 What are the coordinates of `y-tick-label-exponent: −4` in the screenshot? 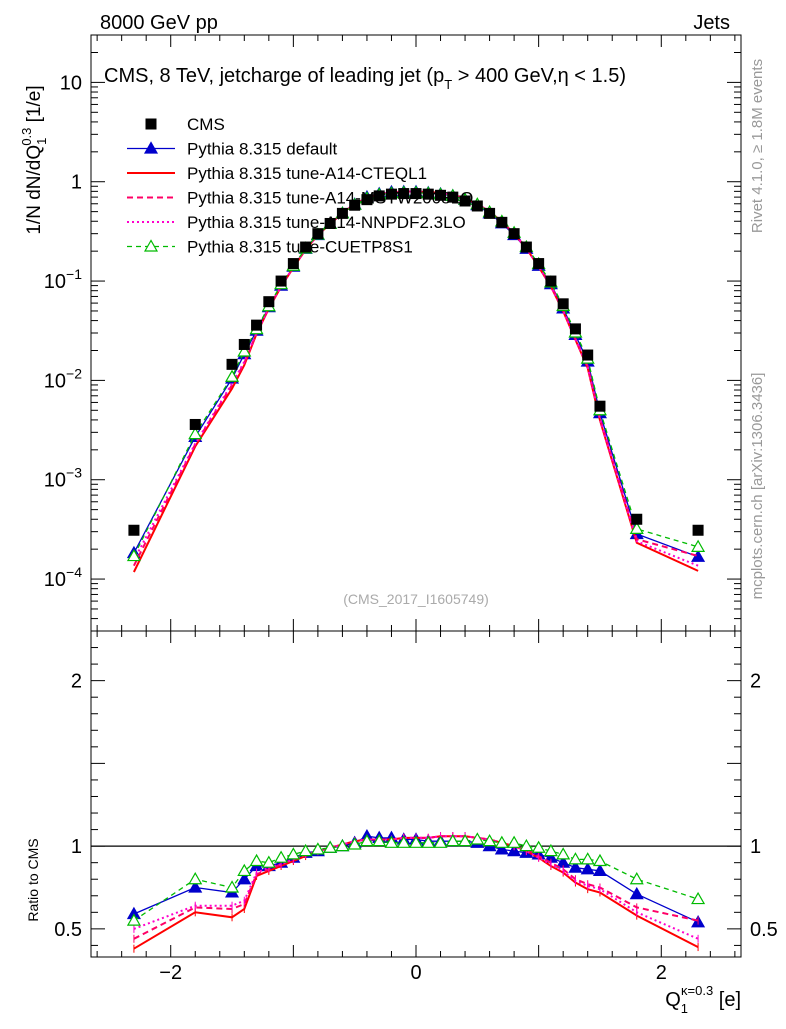 It's located at (74, 572).